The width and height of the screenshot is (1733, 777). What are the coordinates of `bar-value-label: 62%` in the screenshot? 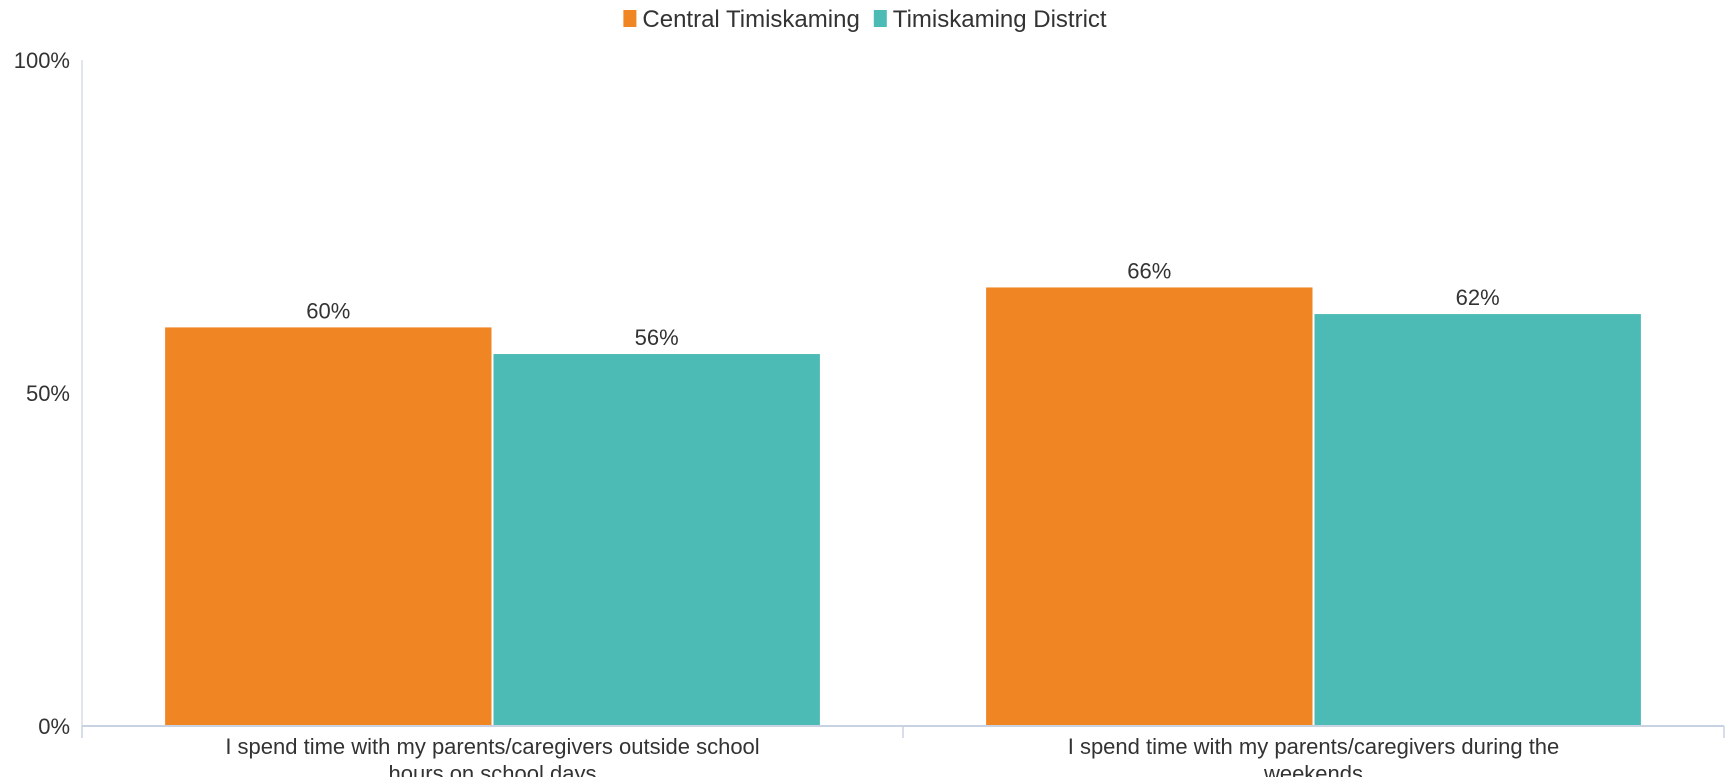 It's located at (1478, 297).